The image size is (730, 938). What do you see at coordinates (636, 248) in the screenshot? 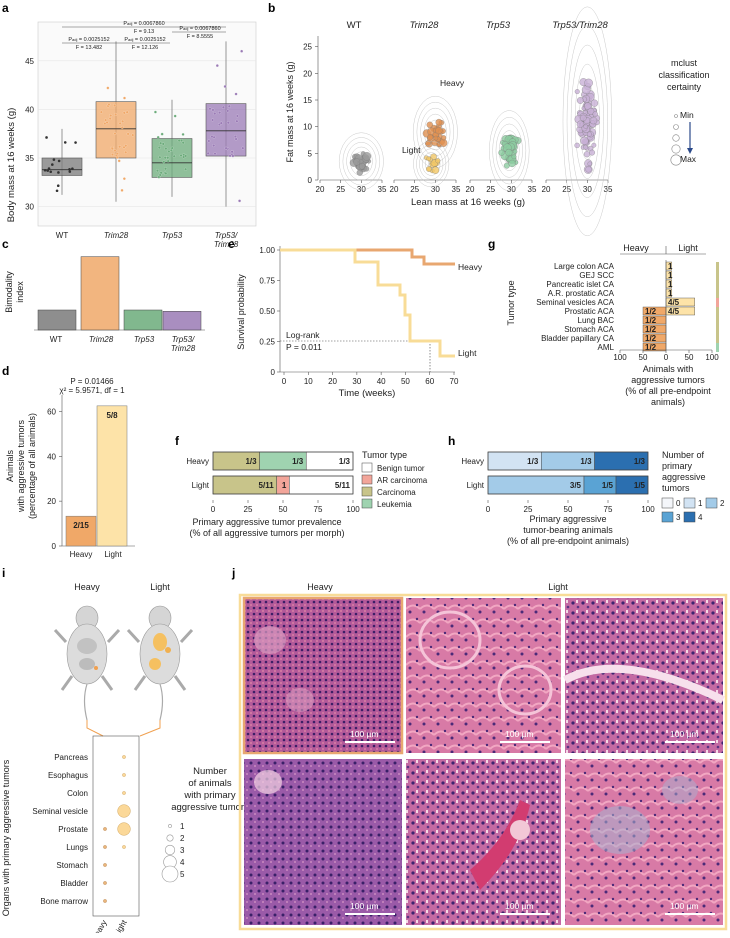
I see `svg-text: Heavy` at bounding box center [636, 248].